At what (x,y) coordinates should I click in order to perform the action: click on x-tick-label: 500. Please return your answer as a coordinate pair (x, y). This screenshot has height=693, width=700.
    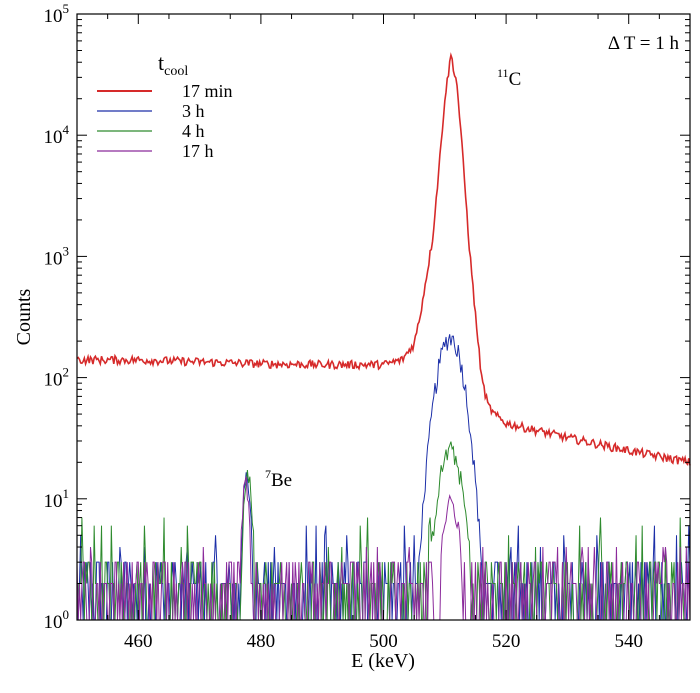
    Looking at the image, I should click on (383, 641).